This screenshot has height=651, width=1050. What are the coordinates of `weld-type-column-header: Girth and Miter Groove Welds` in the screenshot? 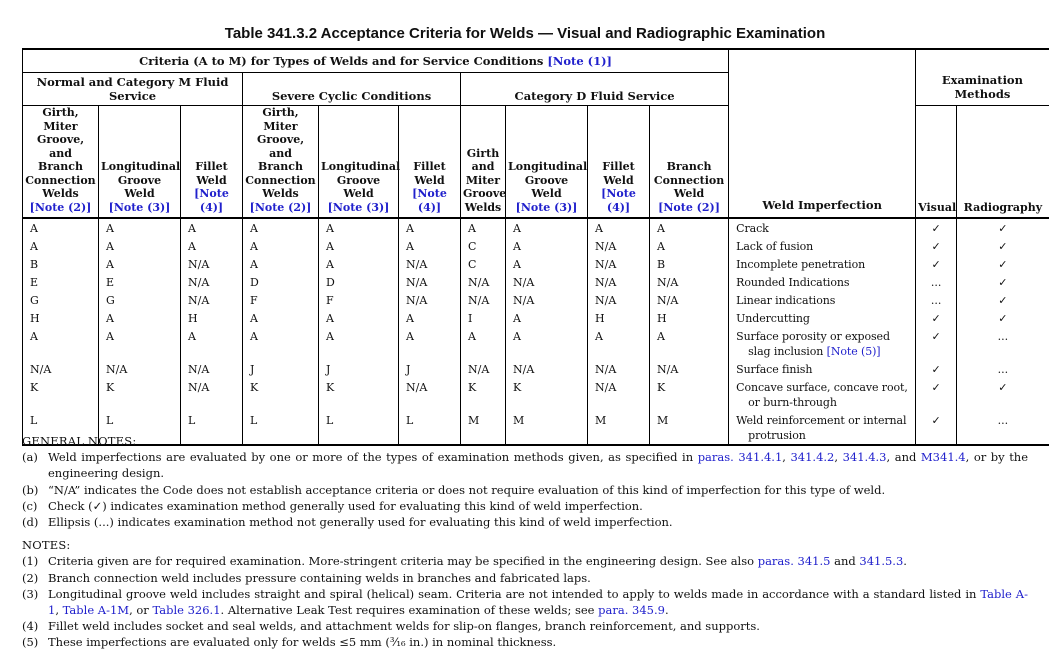 It's located at (483, 162).